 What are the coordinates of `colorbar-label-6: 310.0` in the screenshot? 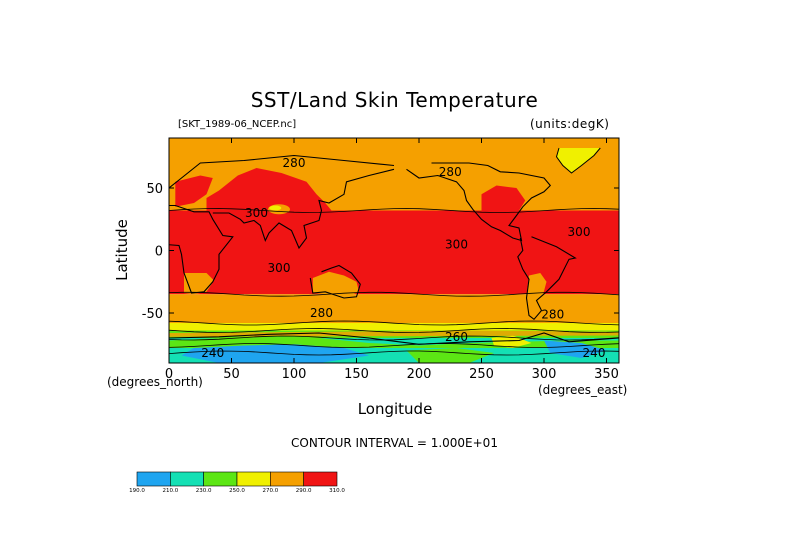 It's located at (337, 491).